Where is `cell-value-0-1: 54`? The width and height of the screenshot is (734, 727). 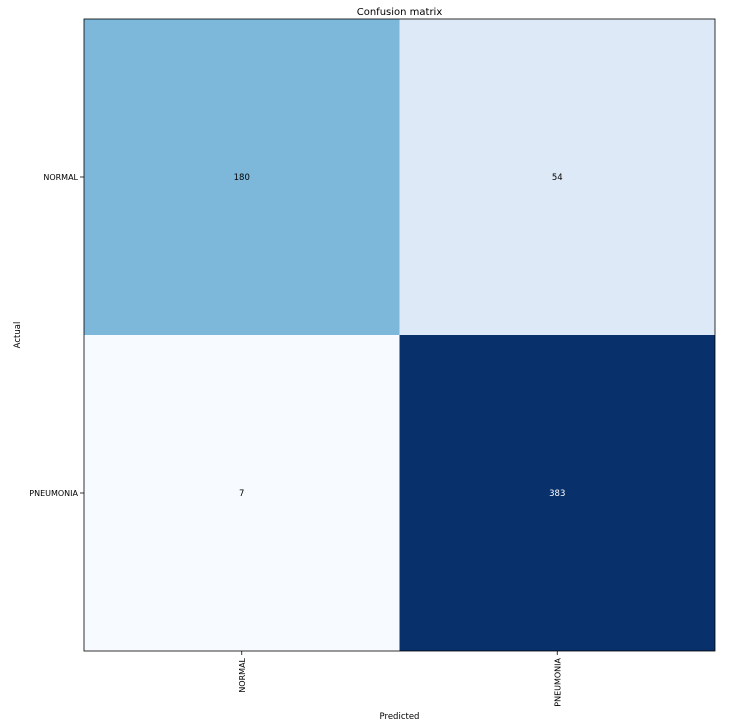 cell-value-0-1: 54 is located at coordinates (557, 178).